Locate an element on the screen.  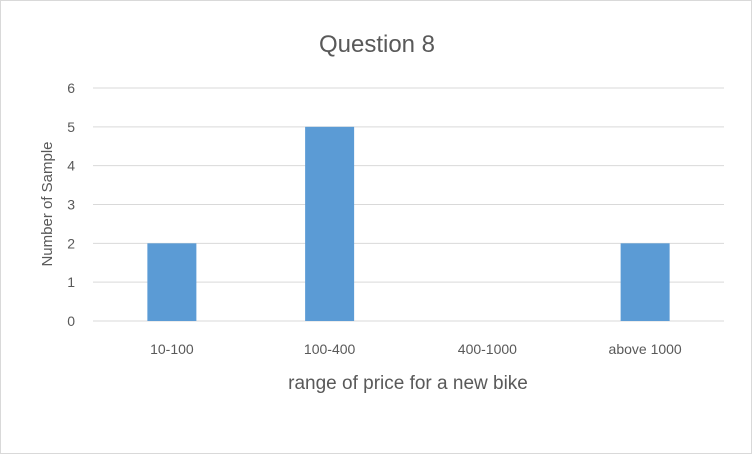
y-axis-ticks: 0 1 2 3 4 5 6 is located at coordinates (71, 204).